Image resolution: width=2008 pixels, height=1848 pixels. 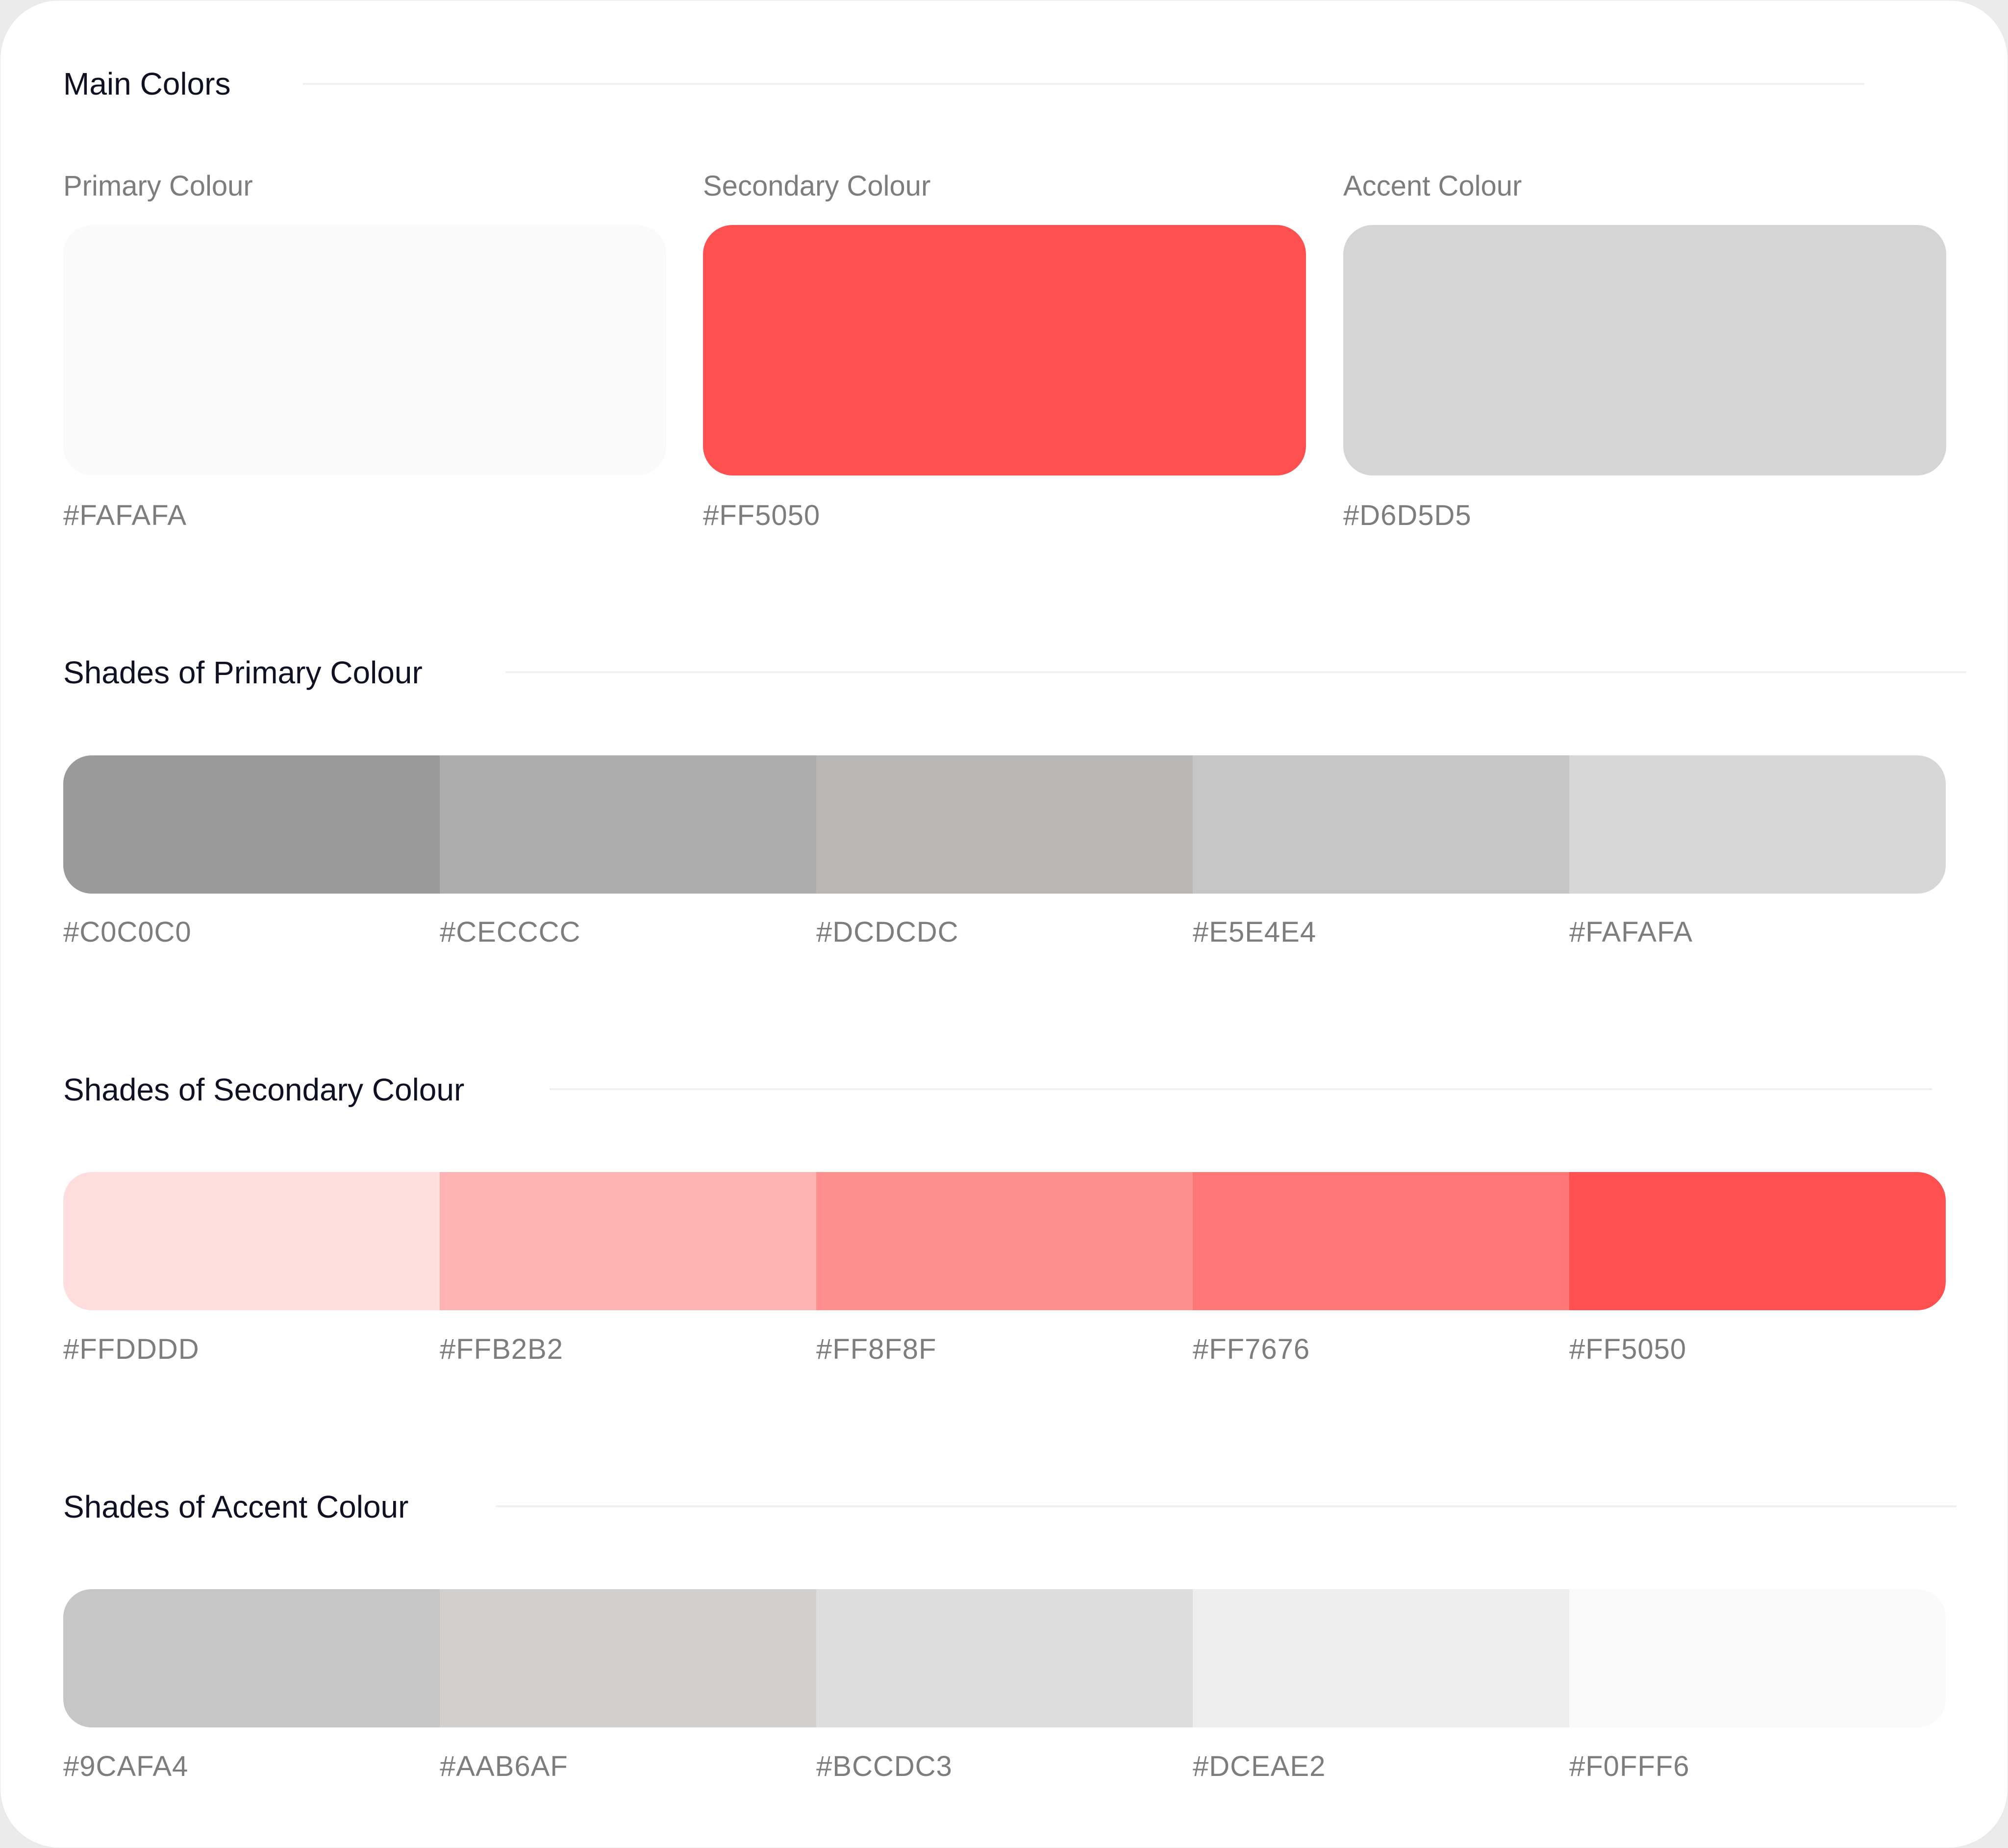 I want to click on accent-shades-strip, so click(x=1004, y=1658).